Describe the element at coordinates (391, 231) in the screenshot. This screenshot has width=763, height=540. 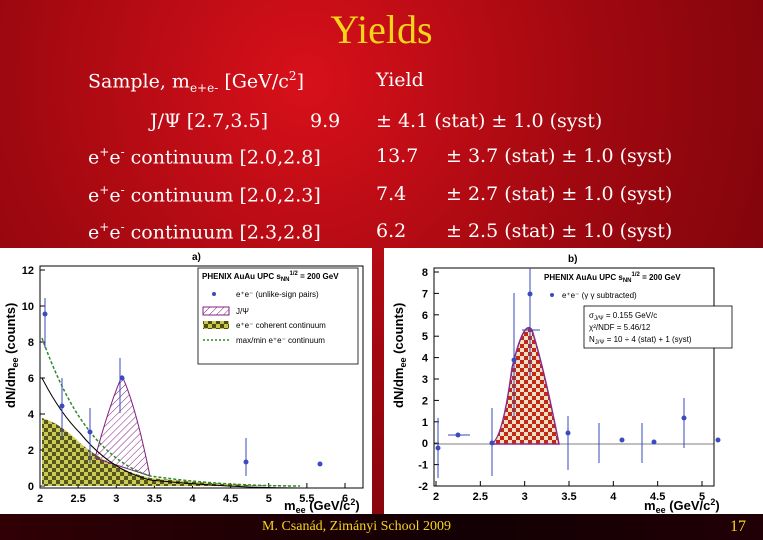
I see `row-cont3-value: 6.2` at that location.